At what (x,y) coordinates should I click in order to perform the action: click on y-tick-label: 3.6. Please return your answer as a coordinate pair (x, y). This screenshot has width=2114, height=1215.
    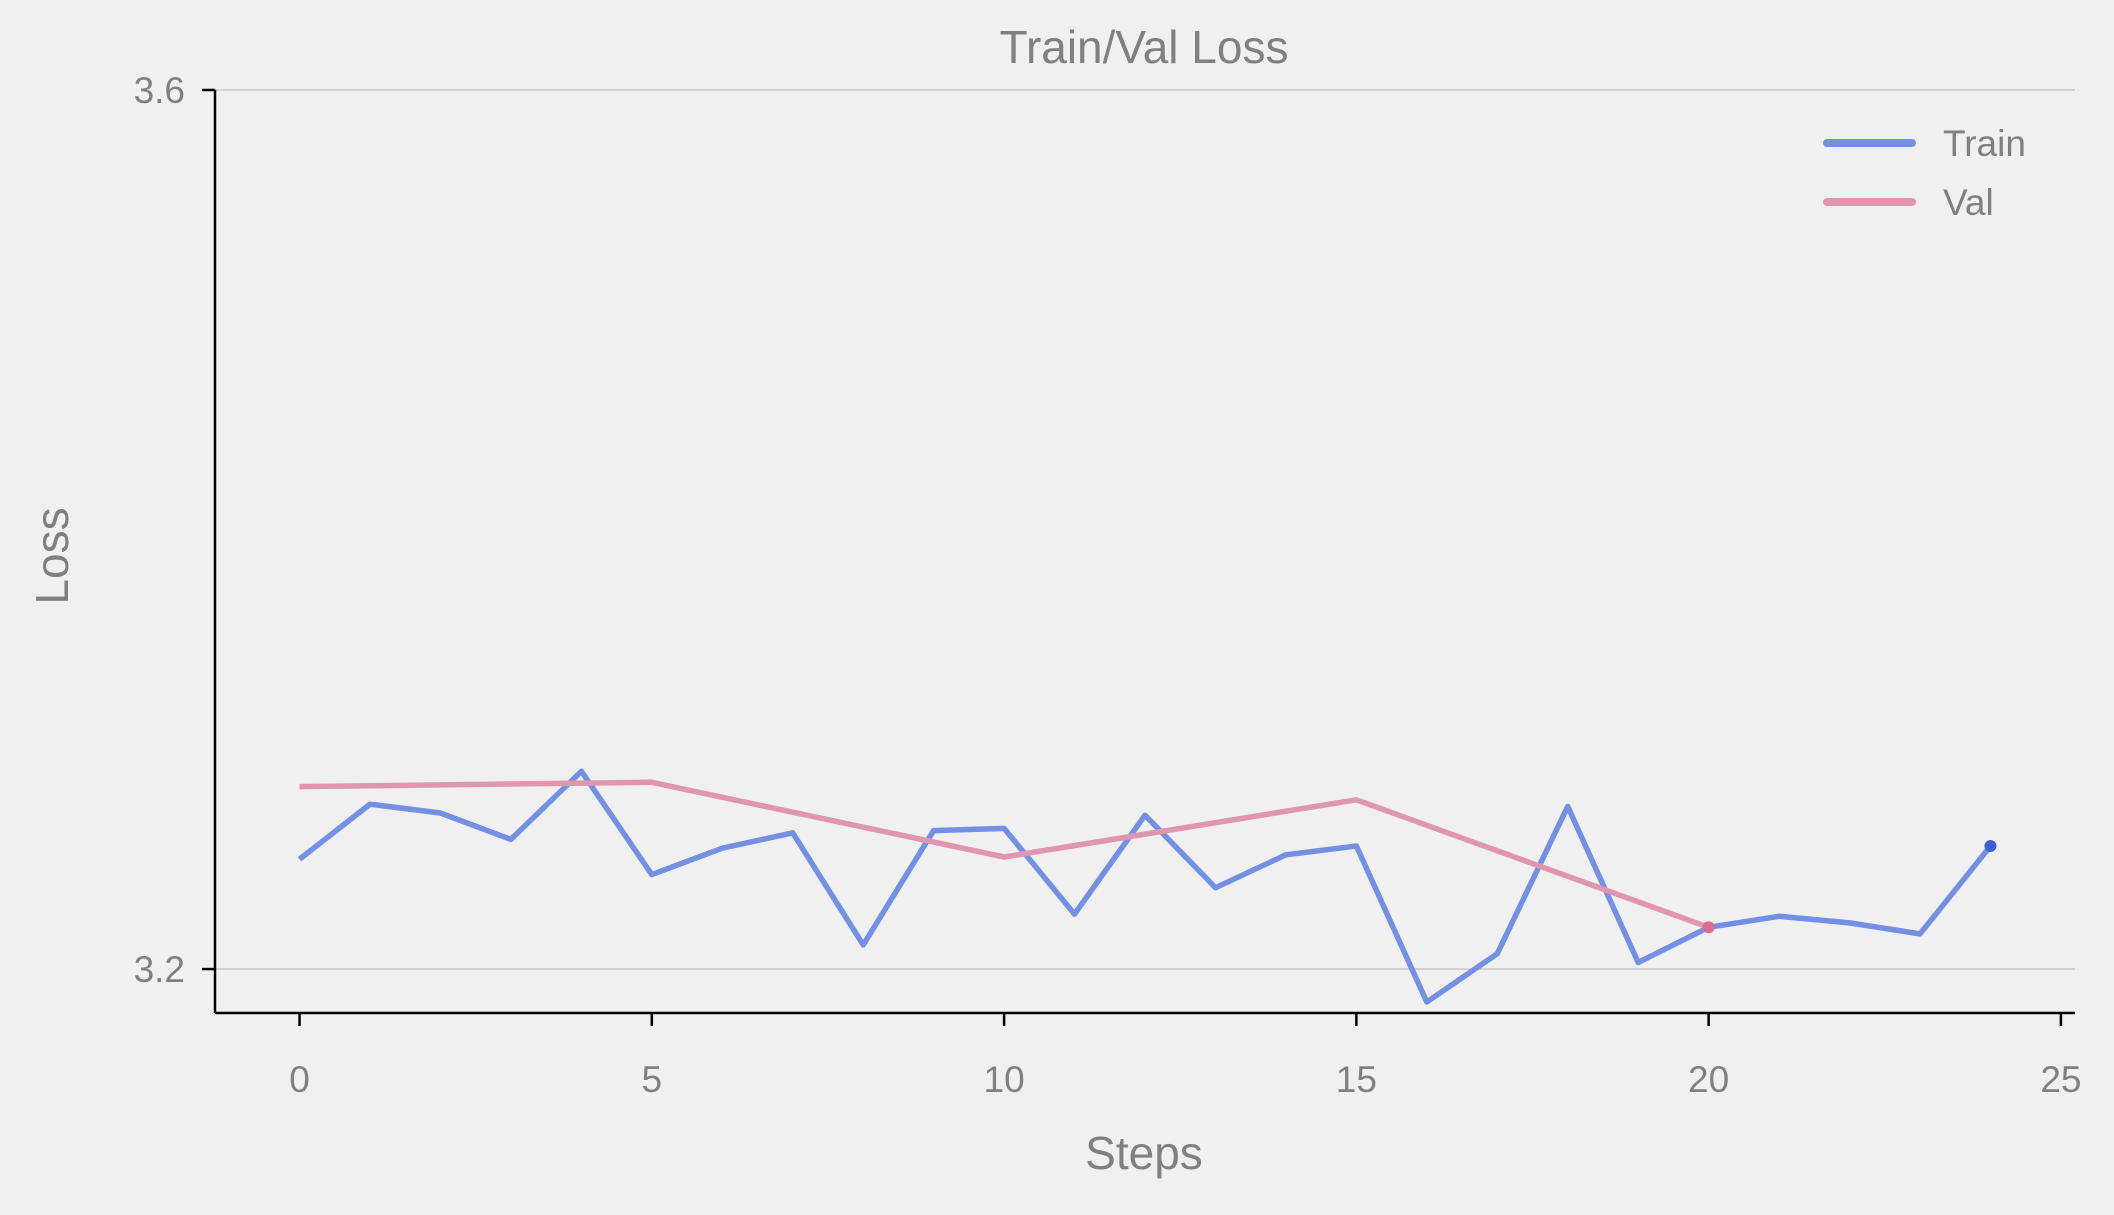
    Looking at the image, I should click on (159, 90).